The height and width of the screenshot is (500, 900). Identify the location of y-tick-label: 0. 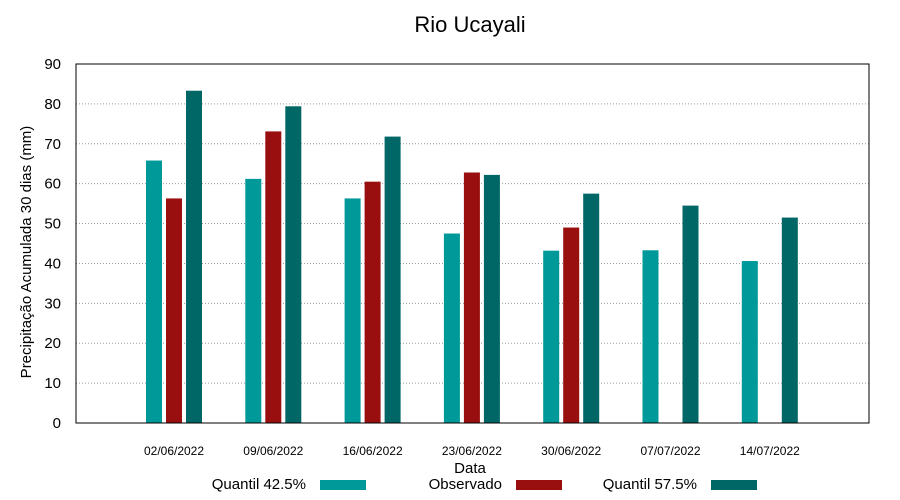
(57, 423).